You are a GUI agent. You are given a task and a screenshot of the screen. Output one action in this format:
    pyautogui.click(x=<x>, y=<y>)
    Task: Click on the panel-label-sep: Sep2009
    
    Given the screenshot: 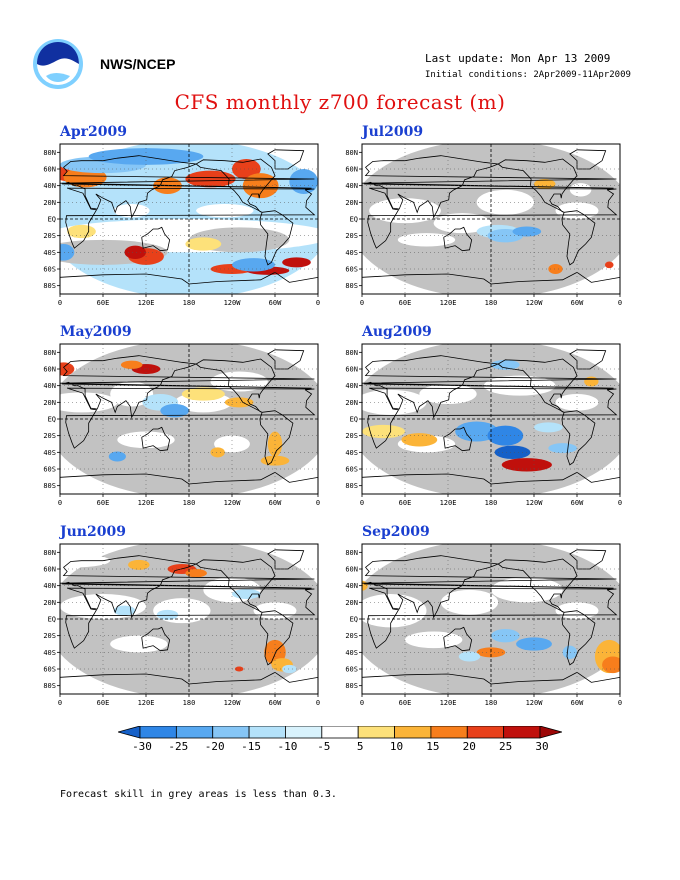 What is the action you would take?
    pyautogui.click(x=396, y=532)
    